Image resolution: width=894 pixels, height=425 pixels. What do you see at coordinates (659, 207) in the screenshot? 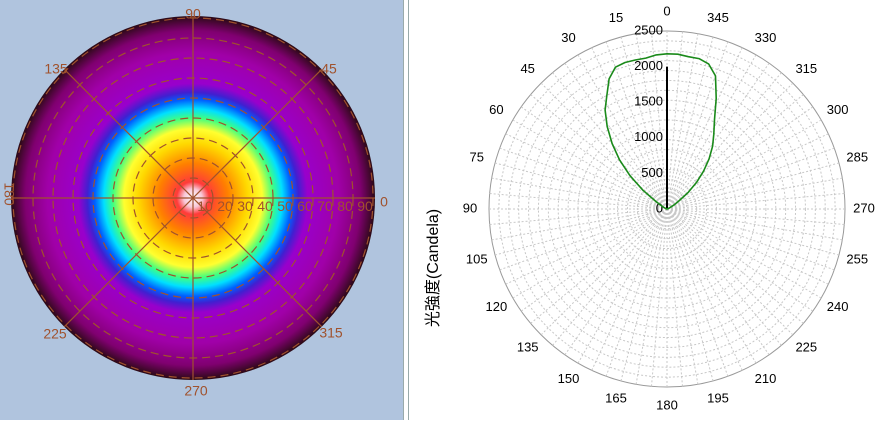
I see `radial-tick-label-0: 0` at bounding box center [659, 207].